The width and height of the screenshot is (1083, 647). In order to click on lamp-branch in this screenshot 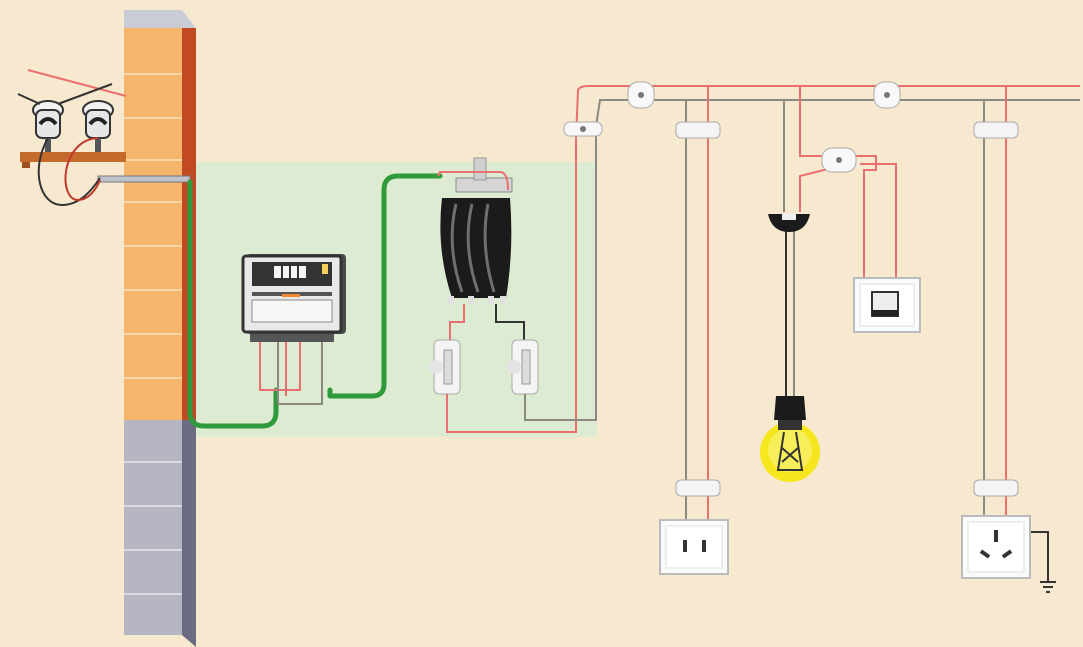, I will do `click(840, 242)`.